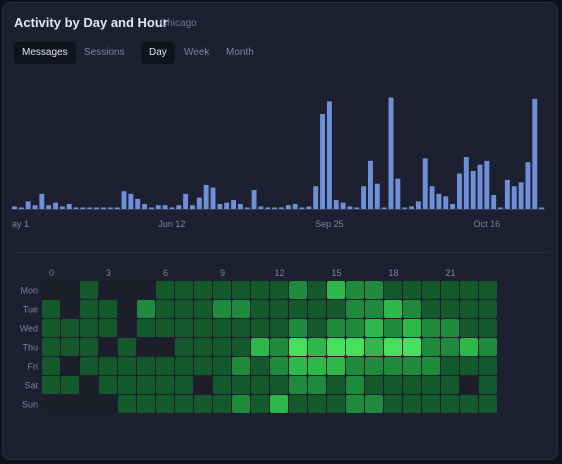  What do you see at coordinates (33, 367) in the screenshot?
I see `heatmap-day-label: Fri` at bounding box center [33, 367].